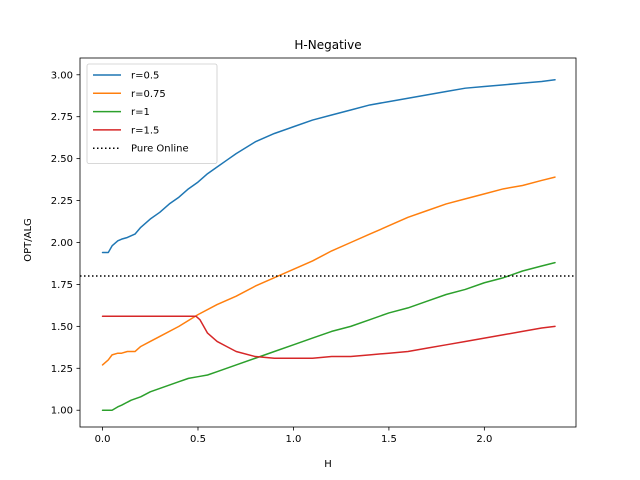 This screenshot has width=640, height=480. Describe the element at coordinates (62, 411) in the screenshot. I see `y-tick-label: 1.00` at that location.